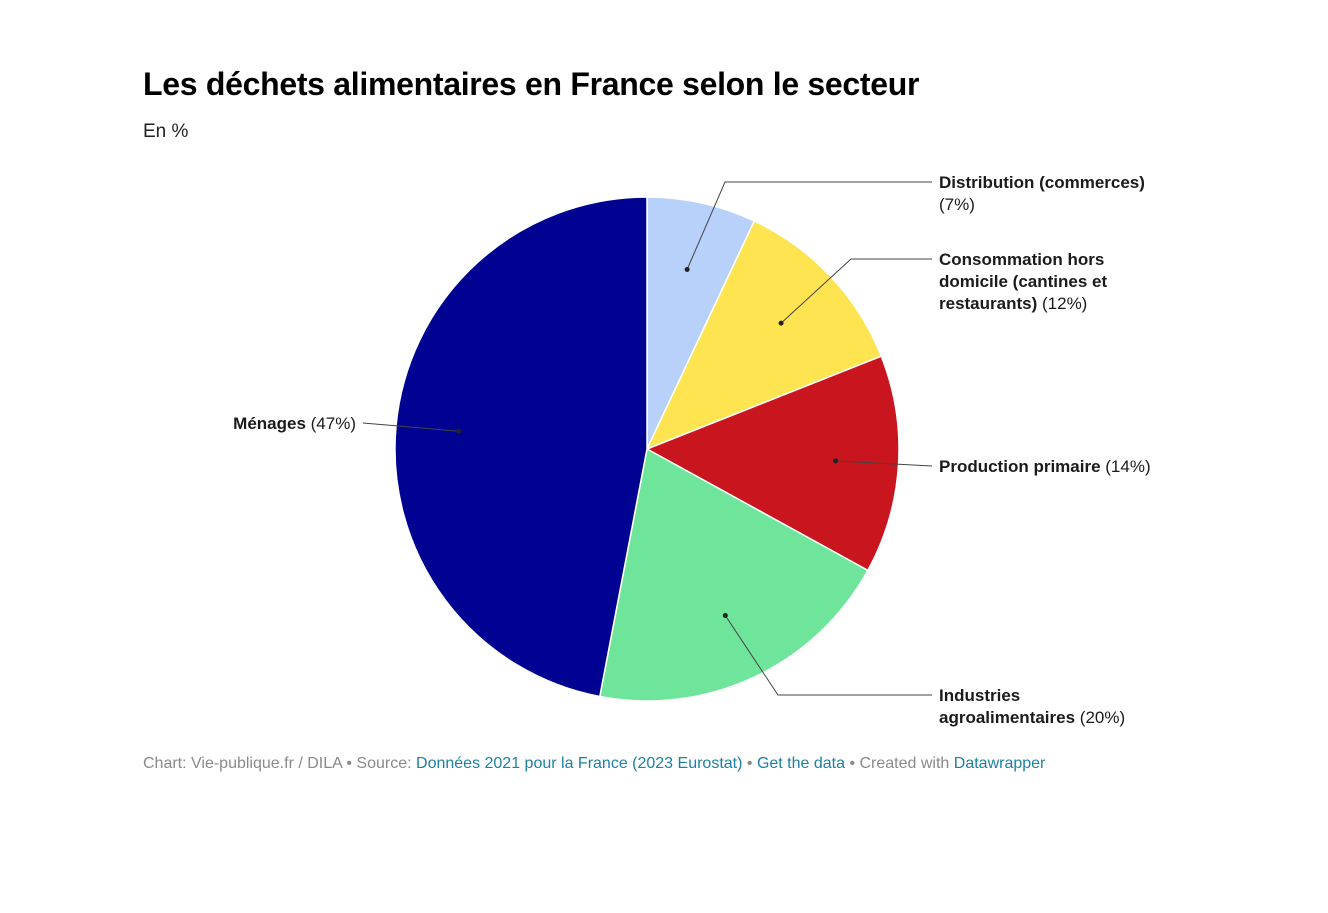 The height and width of the screenshot is (913, 1328). I want to click on slice-label-menages: Ménages (47%), so click(263, 424).